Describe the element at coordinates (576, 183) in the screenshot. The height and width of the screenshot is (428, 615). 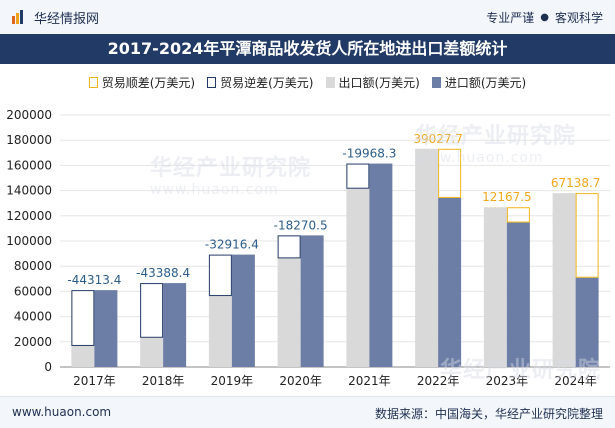
I see `balance-label: 67138.7` at that location.